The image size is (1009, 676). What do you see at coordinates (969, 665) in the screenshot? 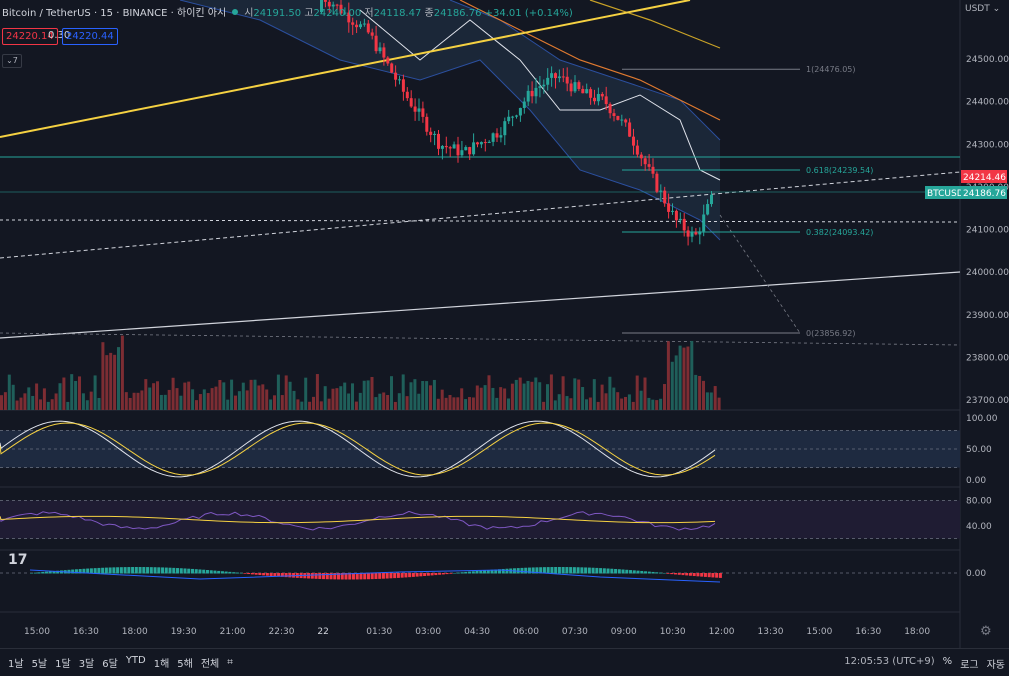
I see `log-toggle: 로그` at bounding box center [969, 665].